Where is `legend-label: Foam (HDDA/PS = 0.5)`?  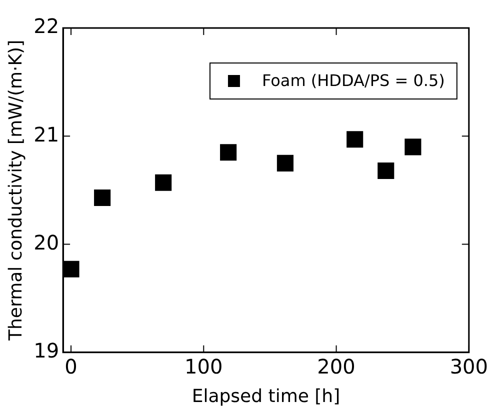 legend-label: Foam (HDDA/PS = 0.5) is located at coordinates (353, 80).